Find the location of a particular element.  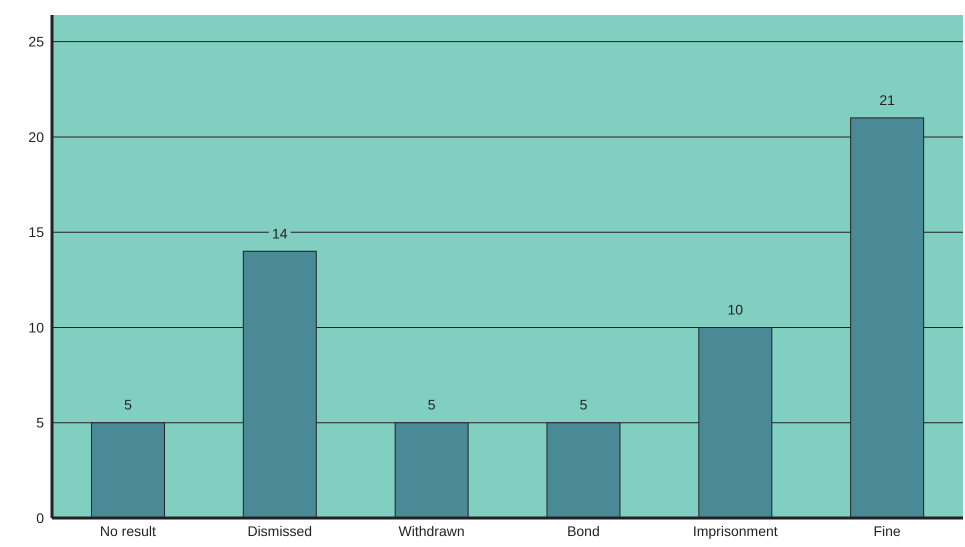

y-tick-label: 0 is located at coordinates (40, 518).